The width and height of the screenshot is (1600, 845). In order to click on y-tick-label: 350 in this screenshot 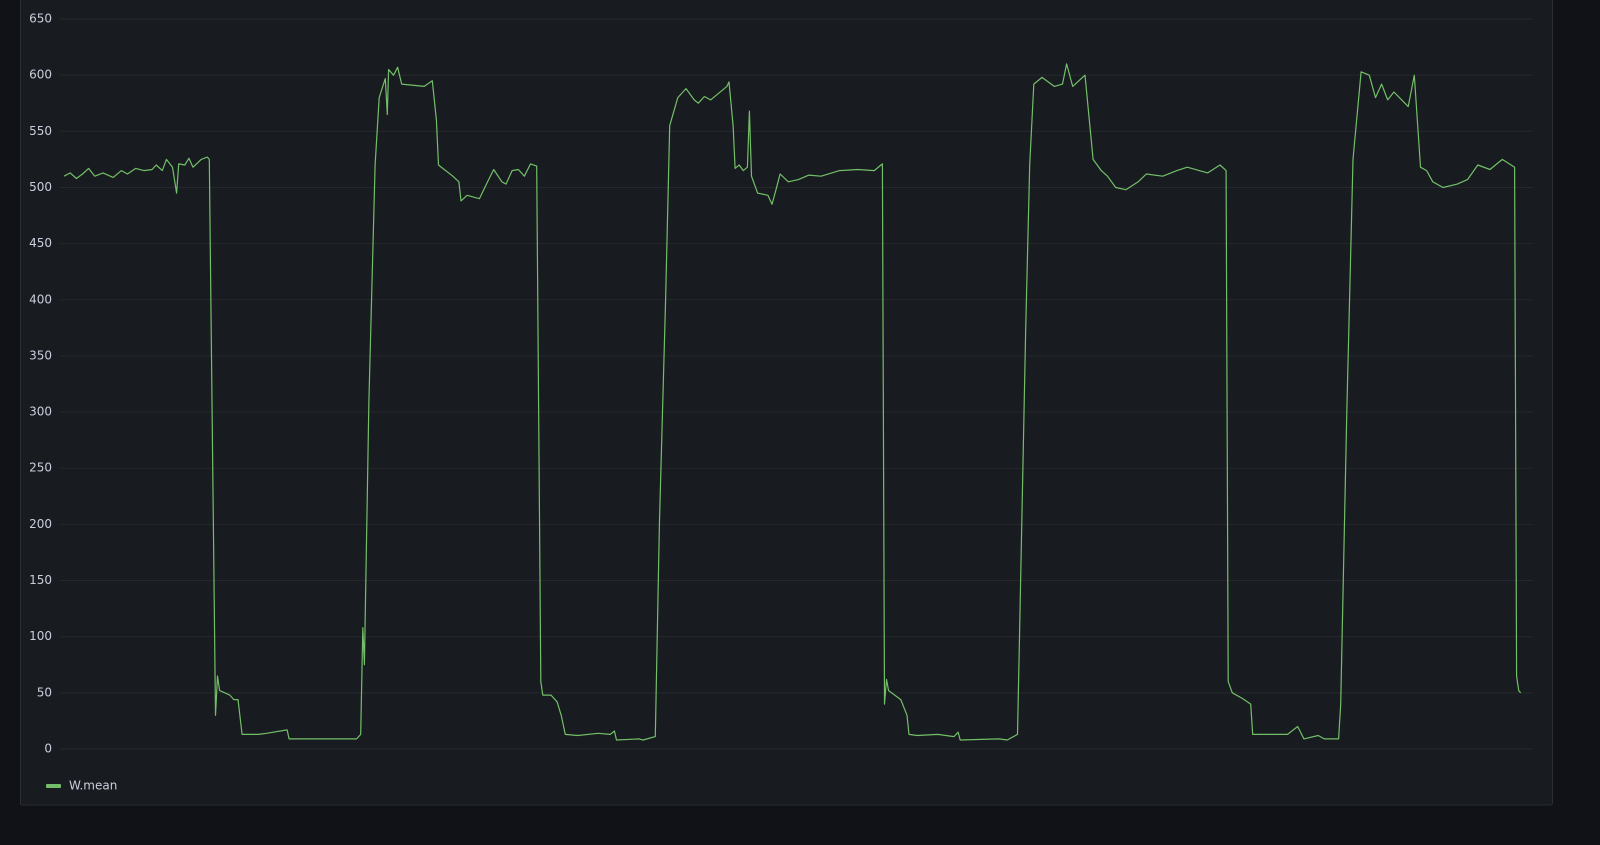, I will do `click(40, 355)`.